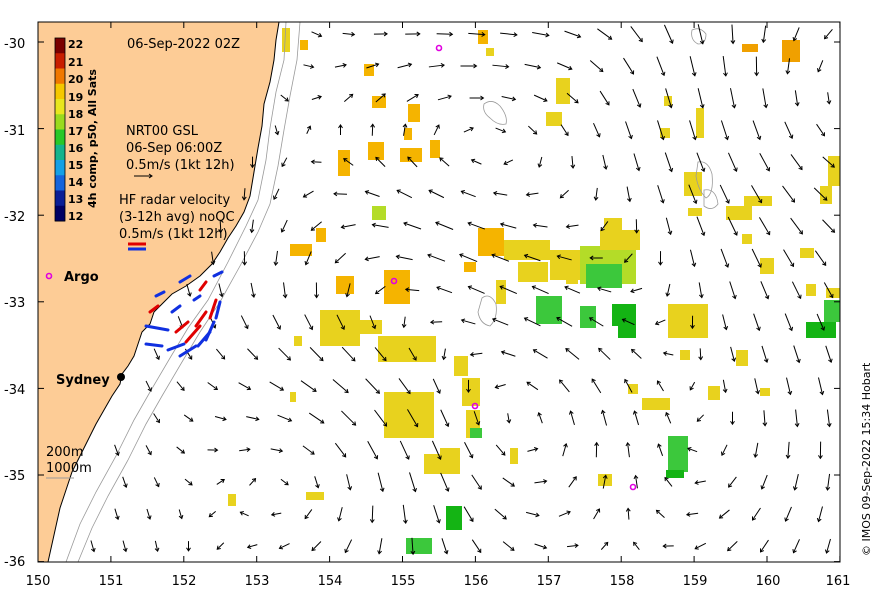 The width and height of the screenshot is (880, 600). Describe the element at coordinates (76, 182) in the screenshot. I see `colorbar-label: 14` at that location.